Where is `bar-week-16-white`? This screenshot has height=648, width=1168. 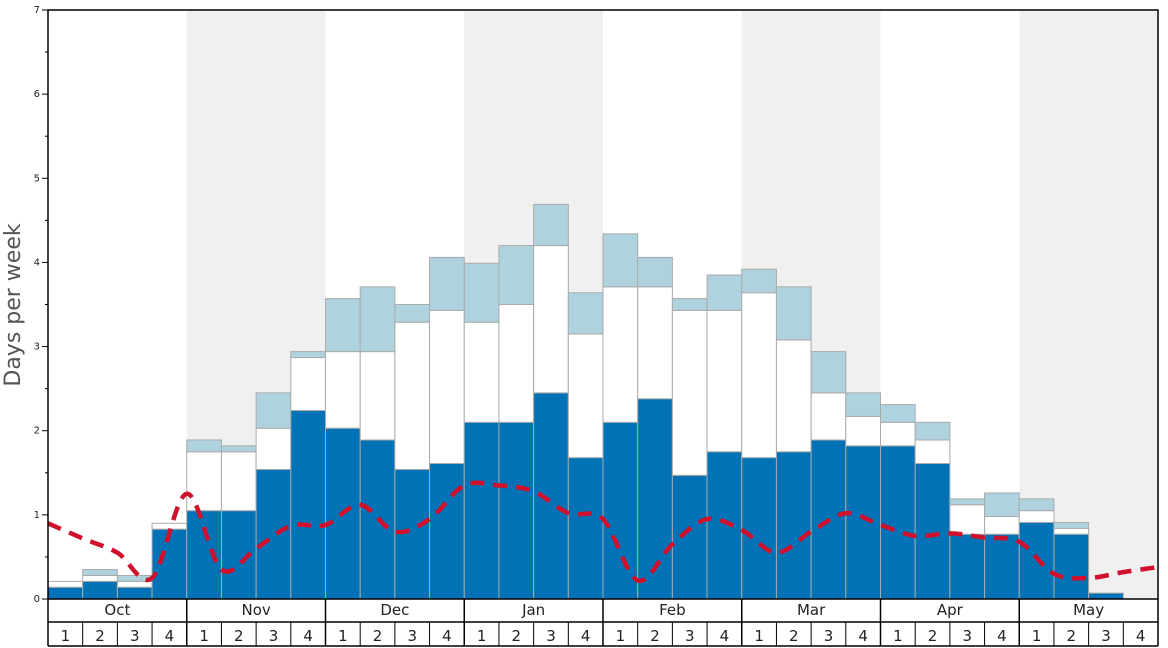 bar-week-16-white is located at coordinates (585, 396).